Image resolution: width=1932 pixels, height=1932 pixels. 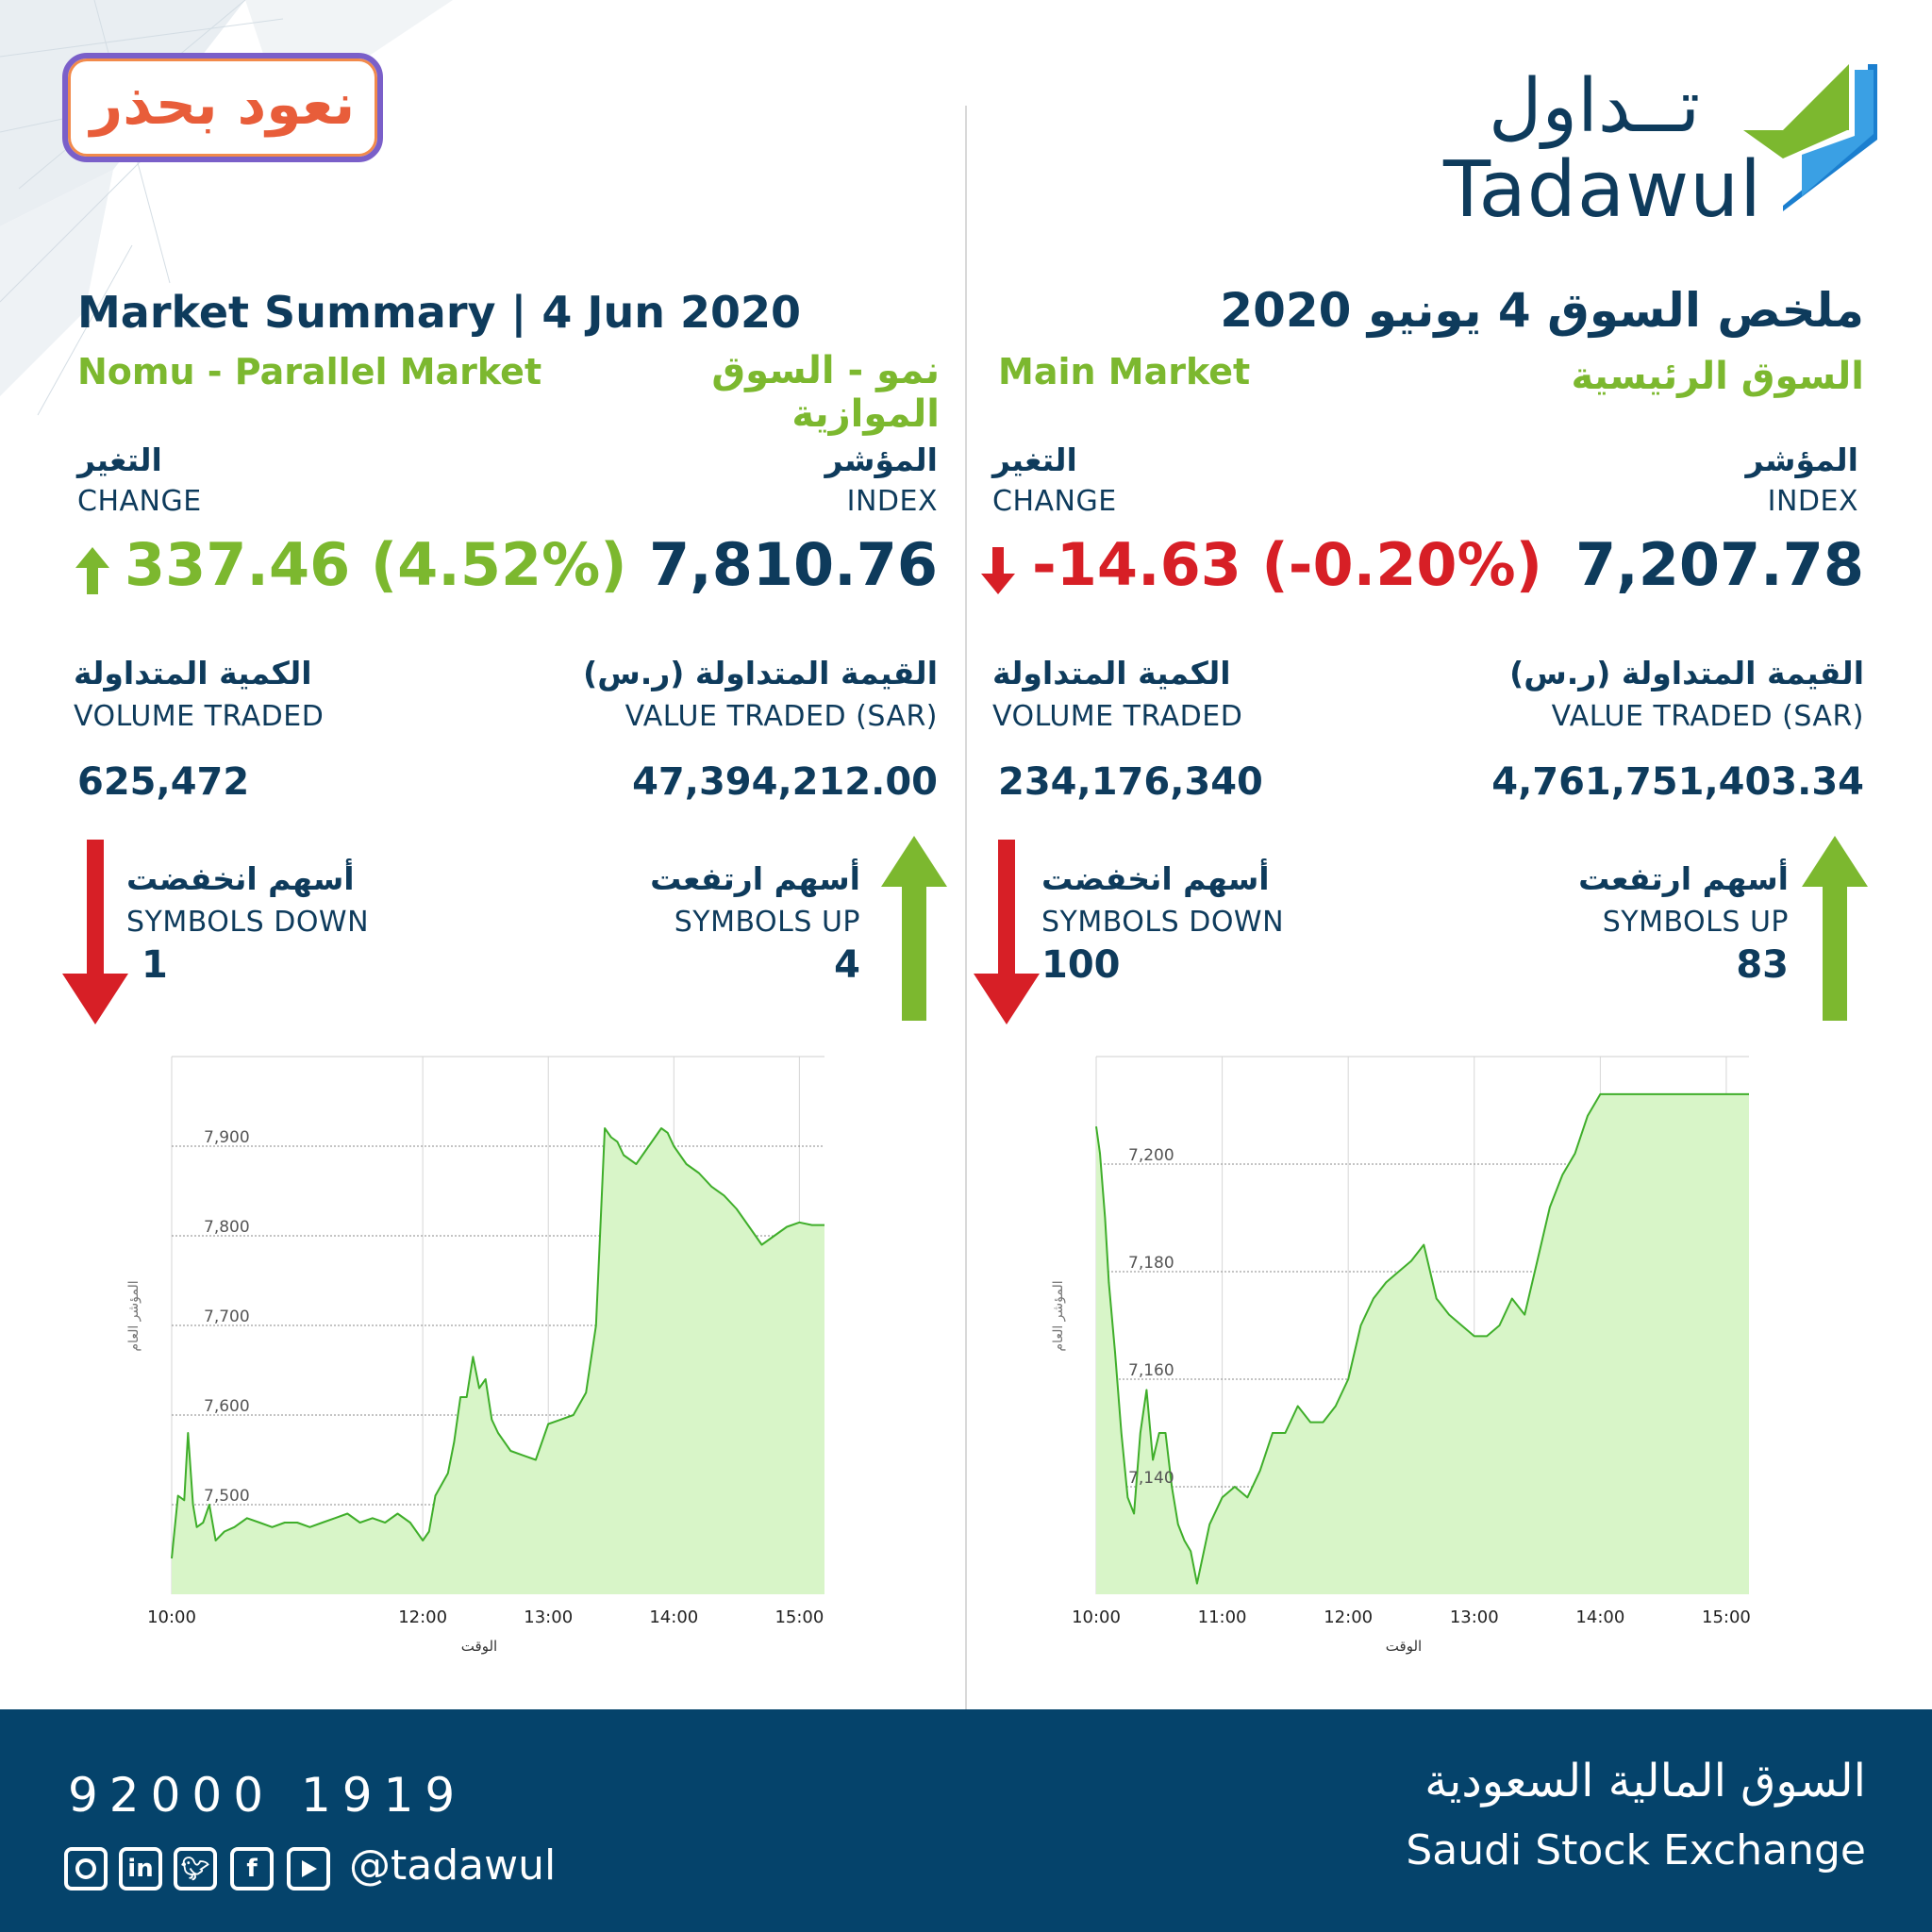 What do you see at coordinates (966, 908) in the screenshot?
I see `column-divider` at bounding box center [966, 908].